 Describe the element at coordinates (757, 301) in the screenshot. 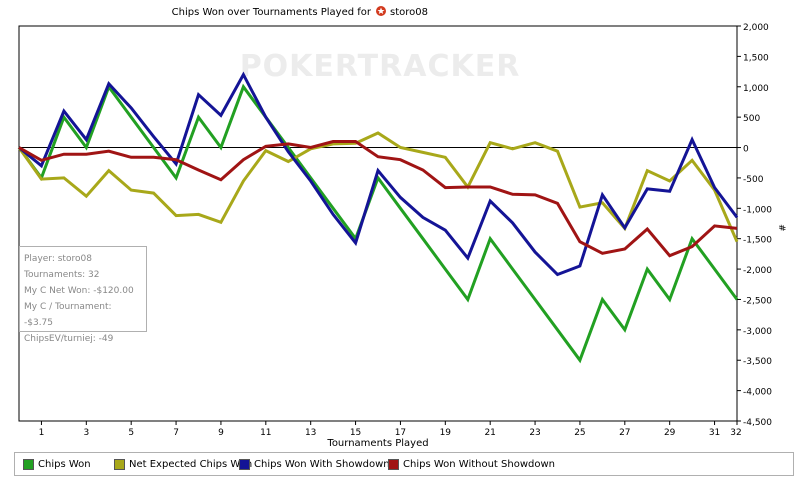

I see `y-tick-label: -2,500` at that location.